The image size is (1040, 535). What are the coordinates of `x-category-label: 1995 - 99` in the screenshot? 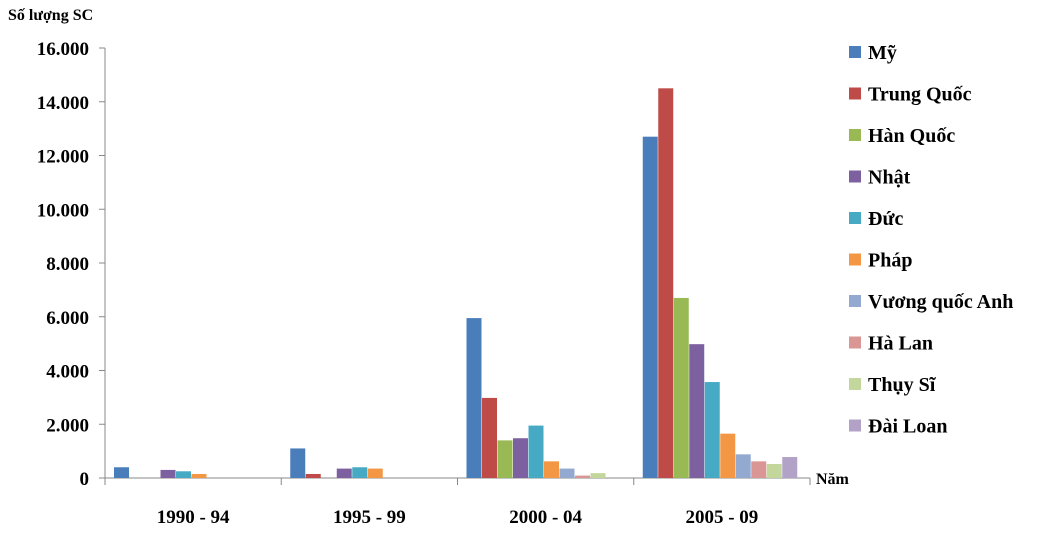 It's located at (369, 517).